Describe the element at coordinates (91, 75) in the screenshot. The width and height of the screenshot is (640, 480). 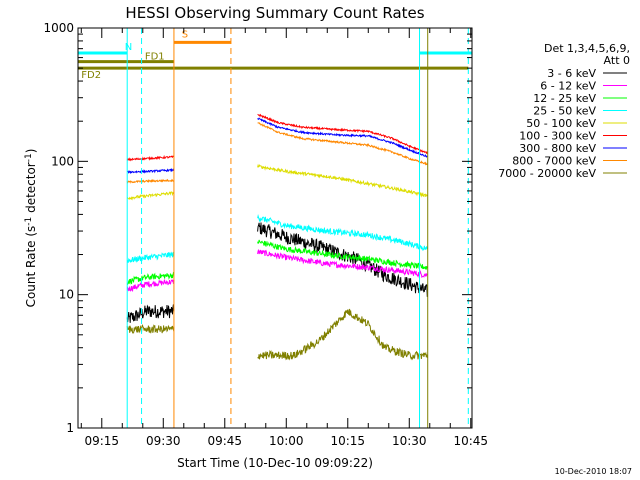
I see `annotation-label-fd2: FD2` at that location.